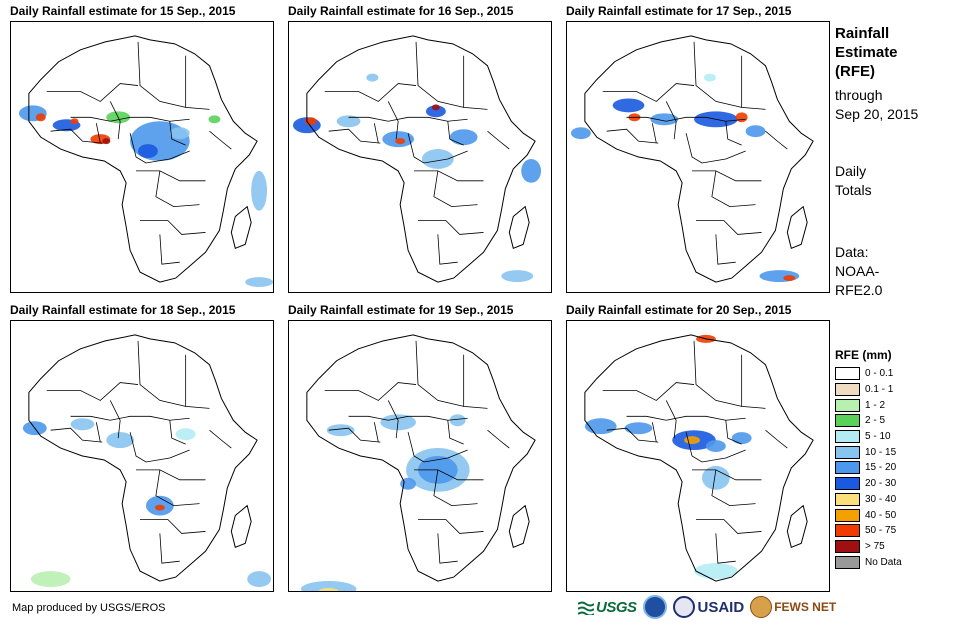 The height and width of the screenshot is (626, 967). Describe the element at coordinates (881, 484) in the screenshot. I see `legend-label: 20 - 30` at that location.